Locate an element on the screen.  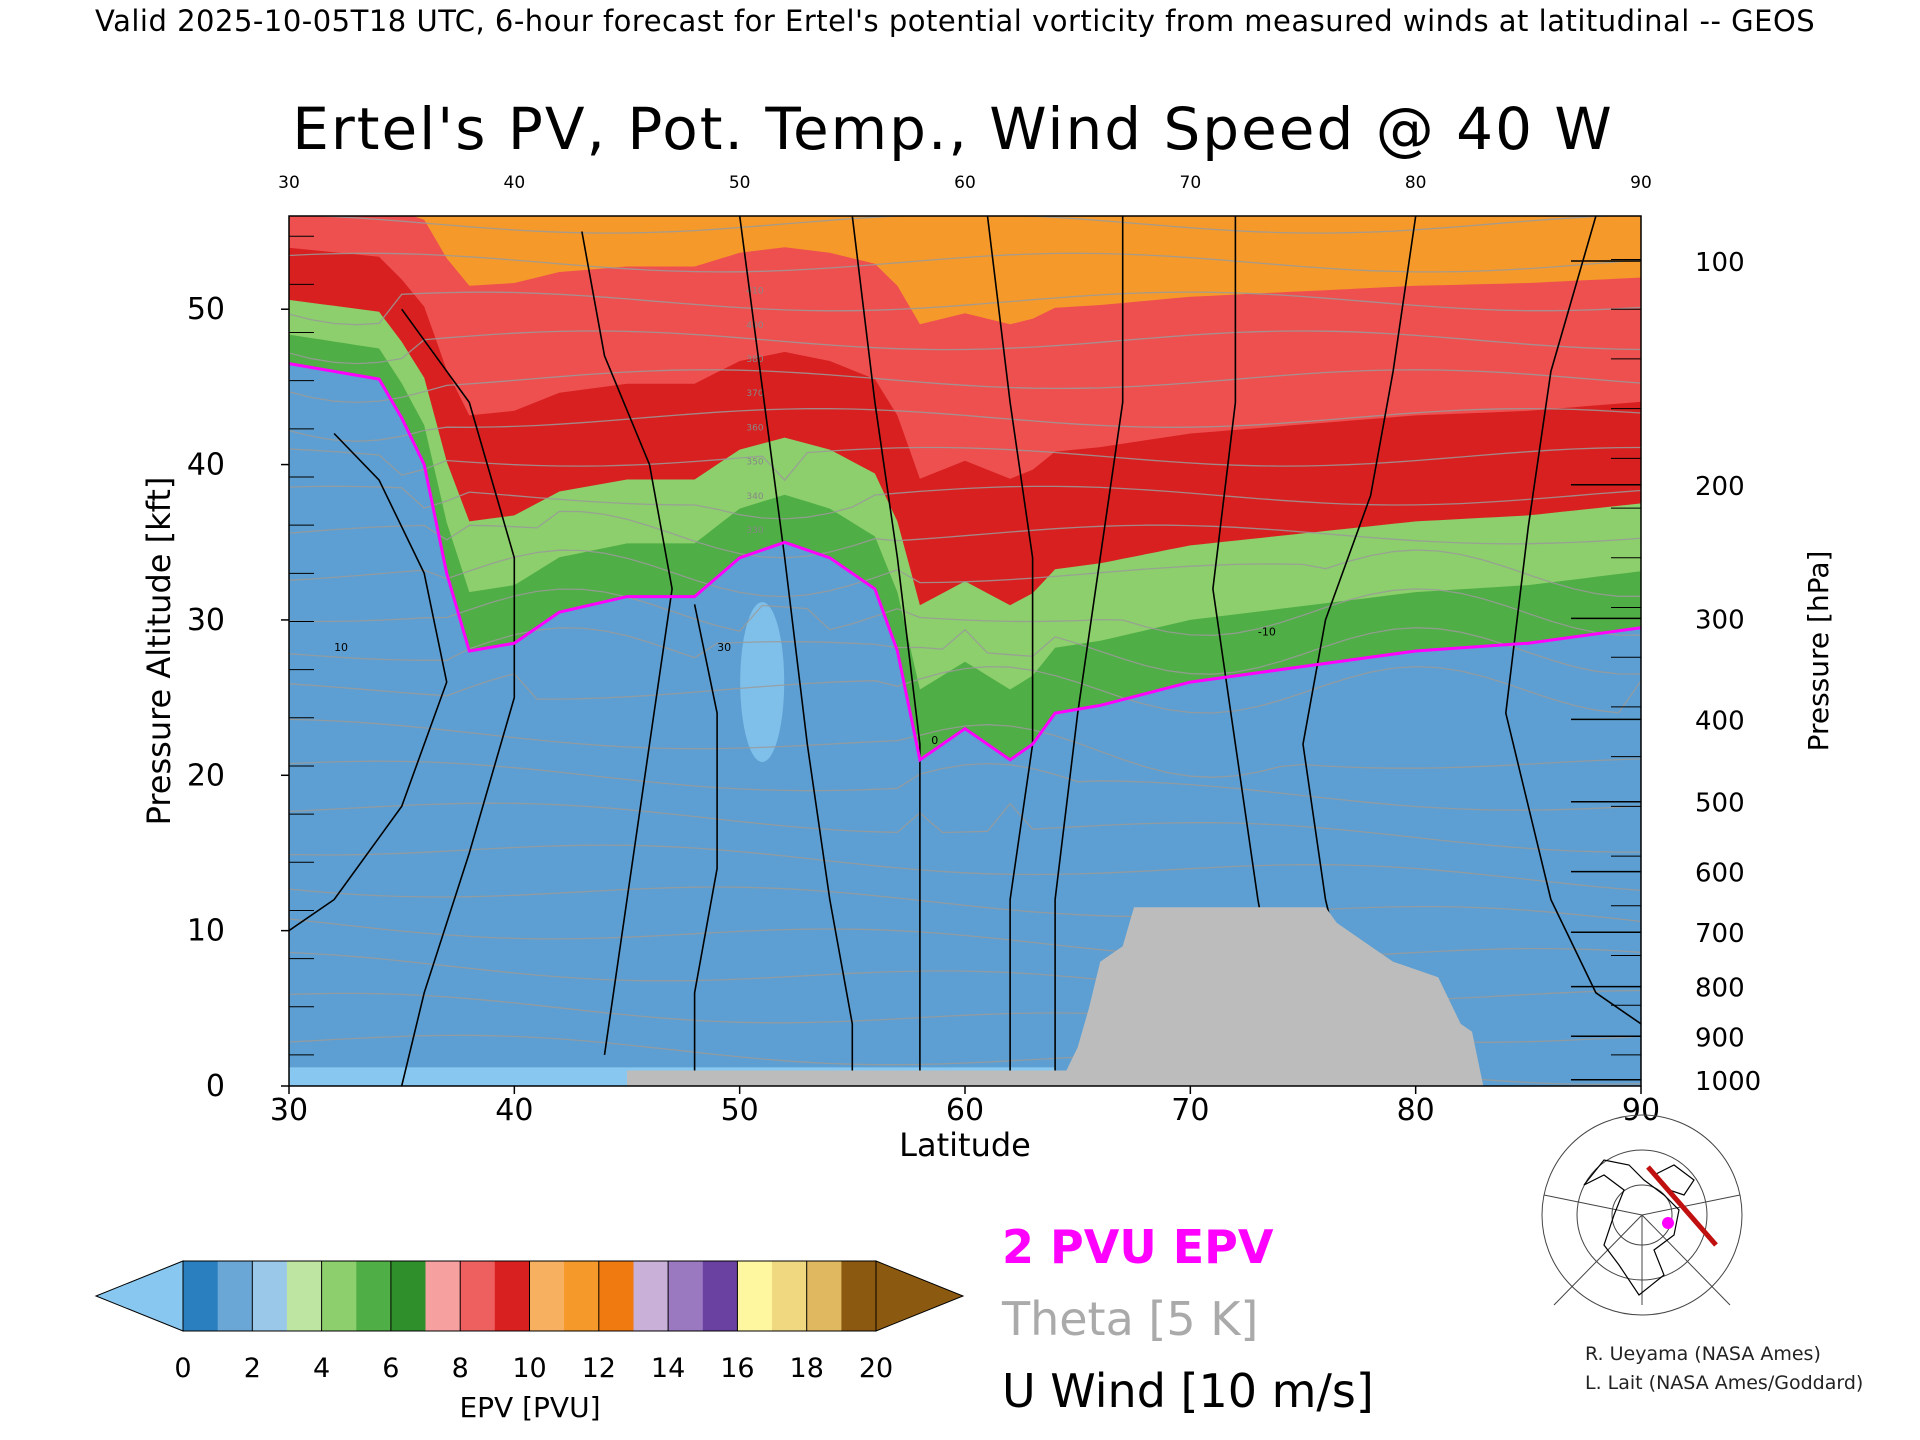
colorbar-under-arrow is located at coordinates (139, 1296).